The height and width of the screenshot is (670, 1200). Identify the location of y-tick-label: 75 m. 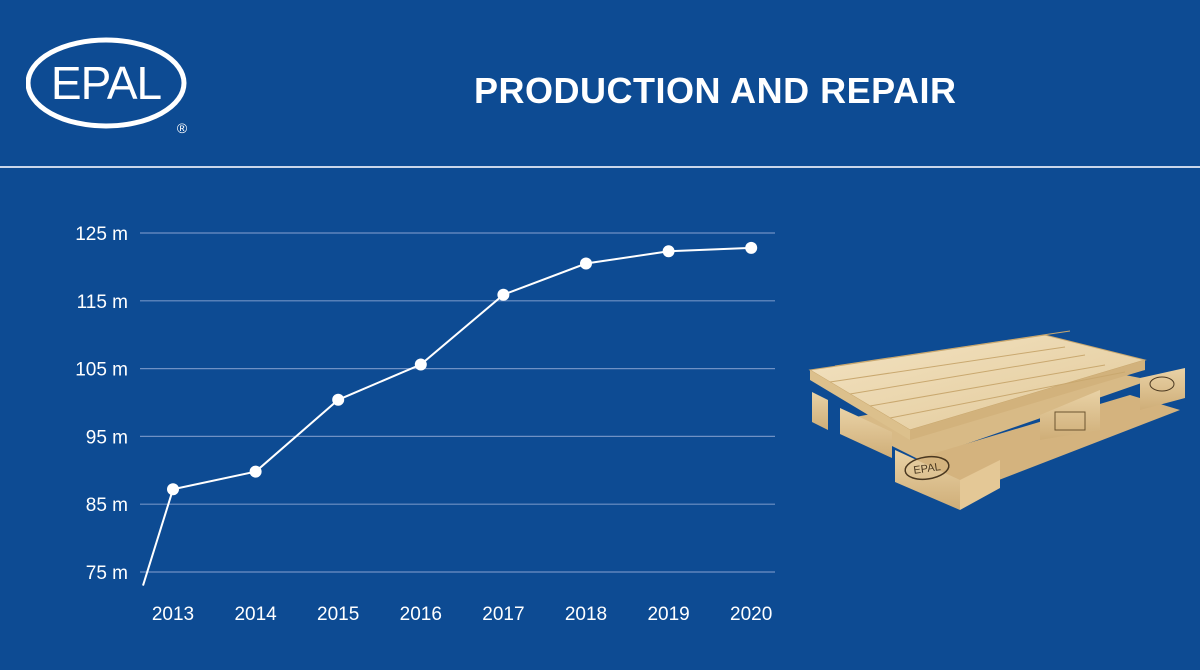
(107, 573).